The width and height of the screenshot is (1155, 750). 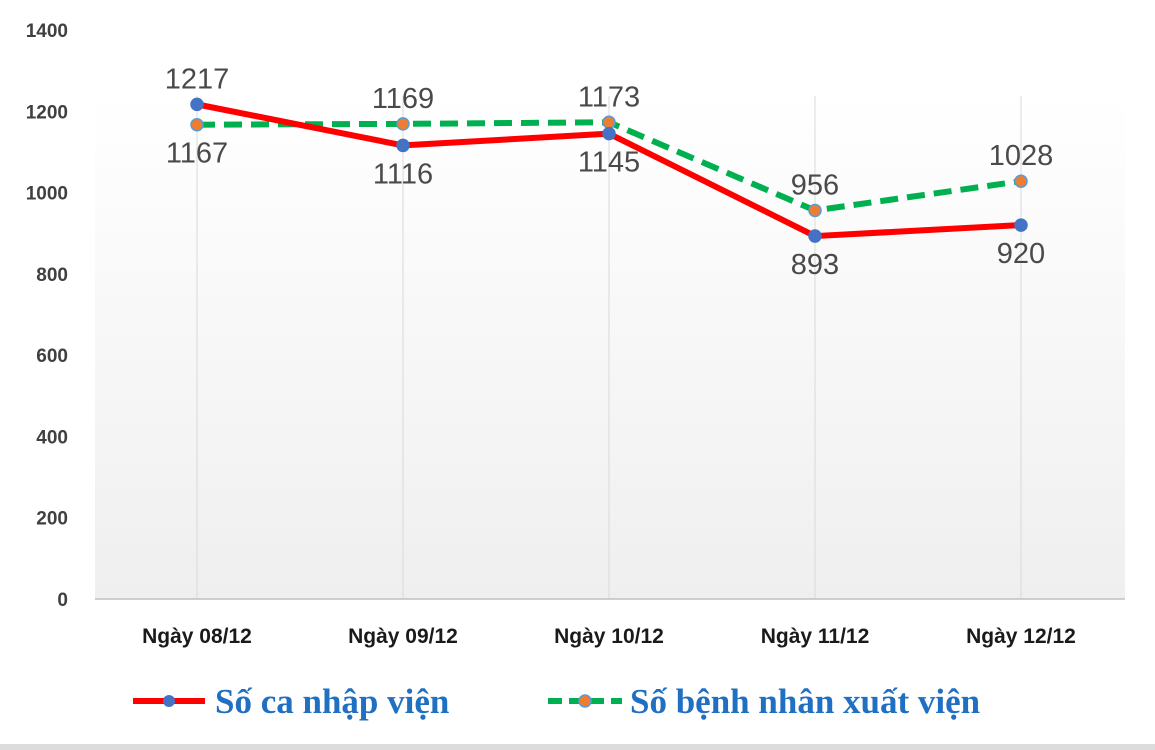 What do you see at coordinates (169, 701) in the screenshot?
I see `legend-marker-admitted` at bounding box center [169, 701].